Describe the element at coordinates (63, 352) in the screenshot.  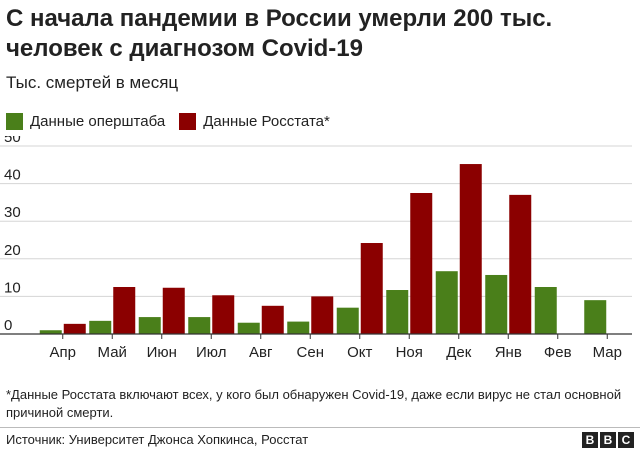
I see `x-tick-label: Апр` at that location.